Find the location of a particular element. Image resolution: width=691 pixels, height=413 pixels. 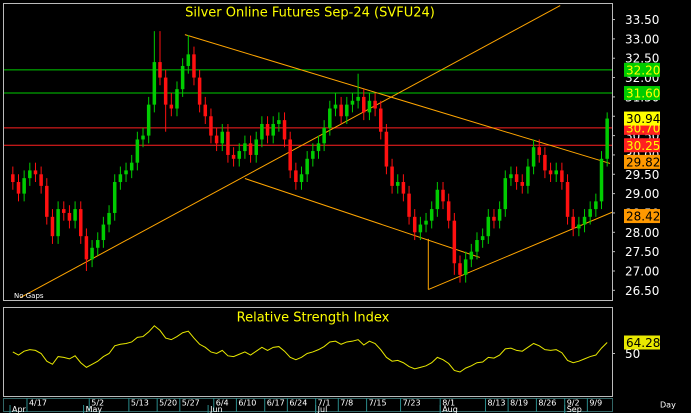

y-tick-label: 27.00 is located at coordinates (642, 271).